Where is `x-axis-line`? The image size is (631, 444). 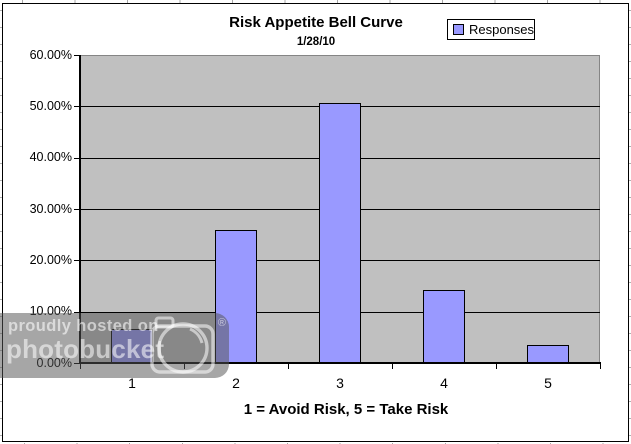 x-axis-line is located at coordinates (340, 363).